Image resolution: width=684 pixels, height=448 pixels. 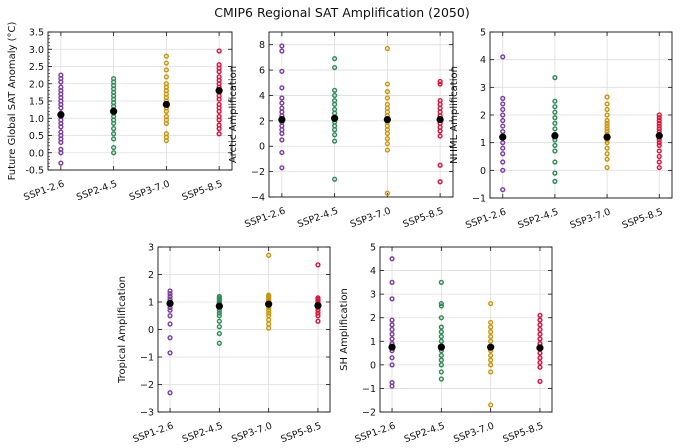 What do you see at coordinates (12, 101) in the screenshot?
I see `y-axis-label: Future Global SAT Anomaly (°C)` at bounding box center [12, 101].